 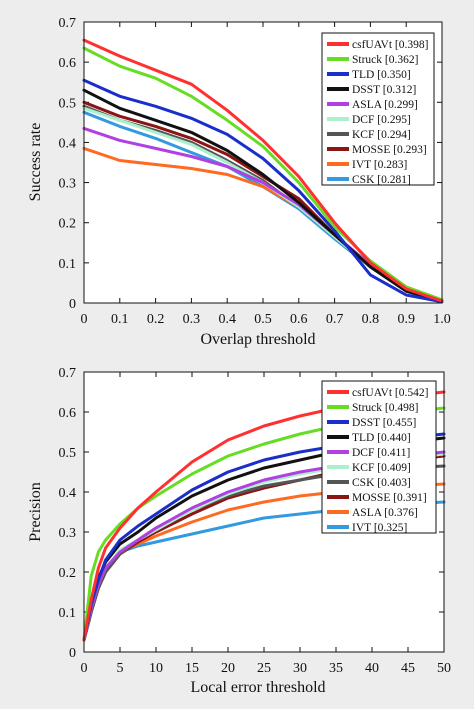 I want to click on success-x-tick-label: 0.1, so click(x=120, y=319).